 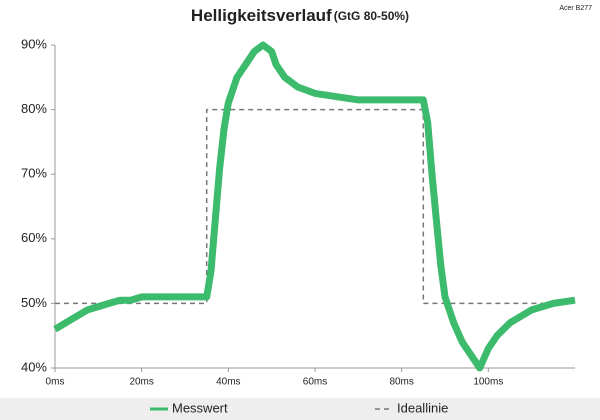 What do you see at coordinates (488, 382) in the screenshot?
I see `x-tick-label: 100ms` at bounding box center [488, 382].